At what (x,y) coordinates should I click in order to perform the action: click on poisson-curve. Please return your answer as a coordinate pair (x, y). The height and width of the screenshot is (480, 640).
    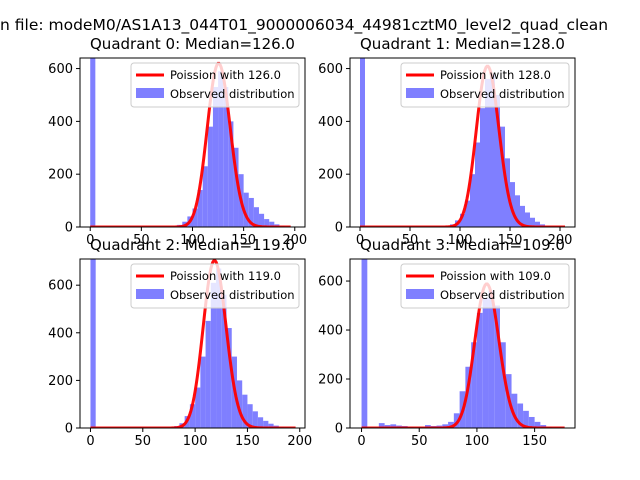
    Looking at the image, I should click on (190, 144).